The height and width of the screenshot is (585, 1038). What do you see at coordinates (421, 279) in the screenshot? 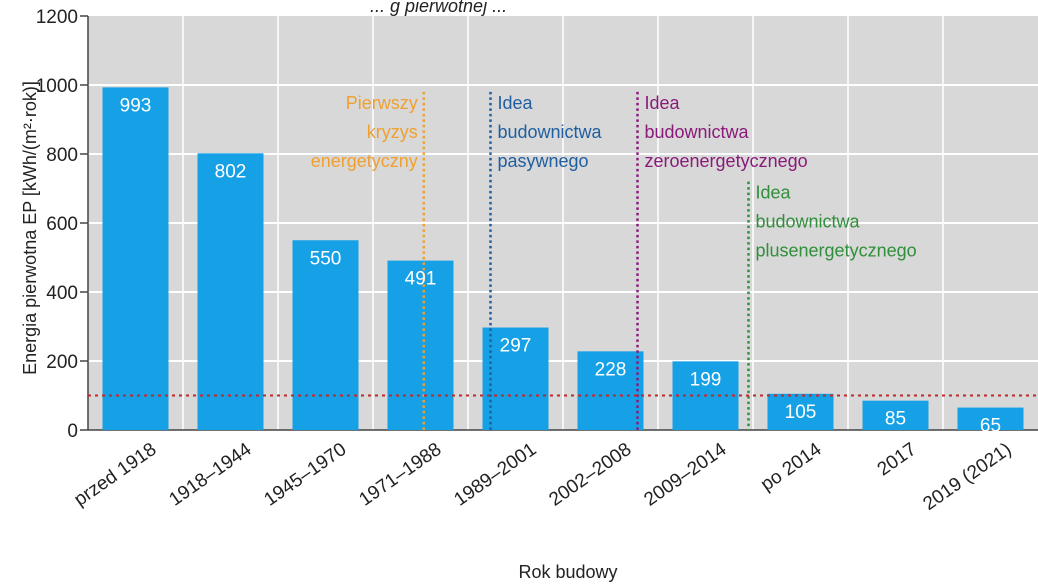
I see `bar-value-label: 491` at bounding box center [421, 279].